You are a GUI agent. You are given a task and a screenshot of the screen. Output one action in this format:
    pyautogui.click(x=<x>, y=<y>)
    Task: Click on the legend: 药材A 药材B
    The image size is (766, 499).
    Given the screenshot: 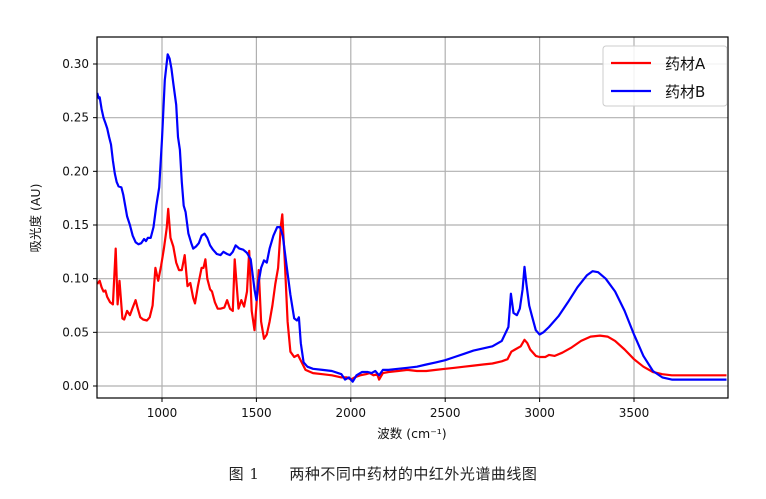 What is the action you would take?
    pyautogui.click(x=665, y=76)
    